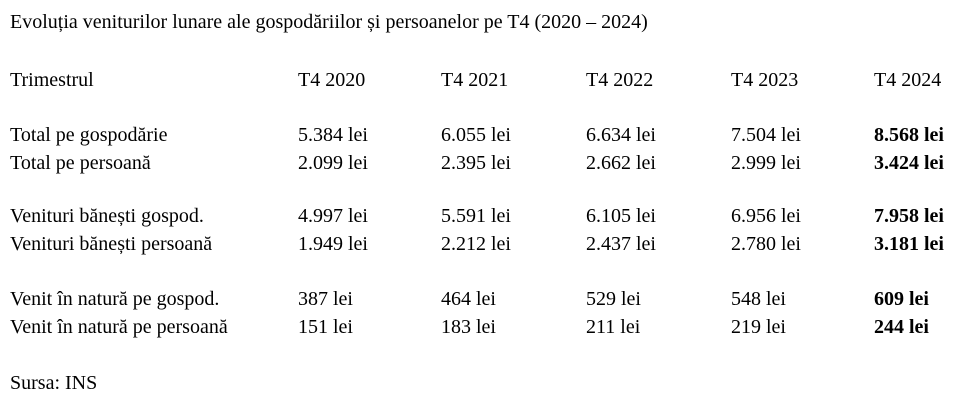  Describe the element at coordinates (909, 135) in the screenshot. I see `cell: 8.568 lei` at that location.